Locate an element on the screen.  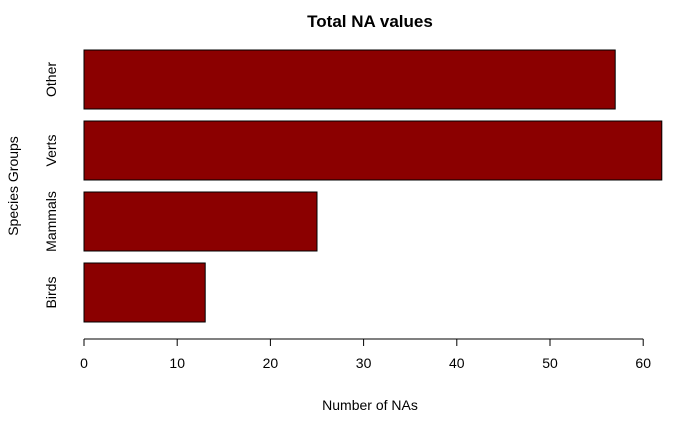
bar-other is located at coordinates (349, 79).